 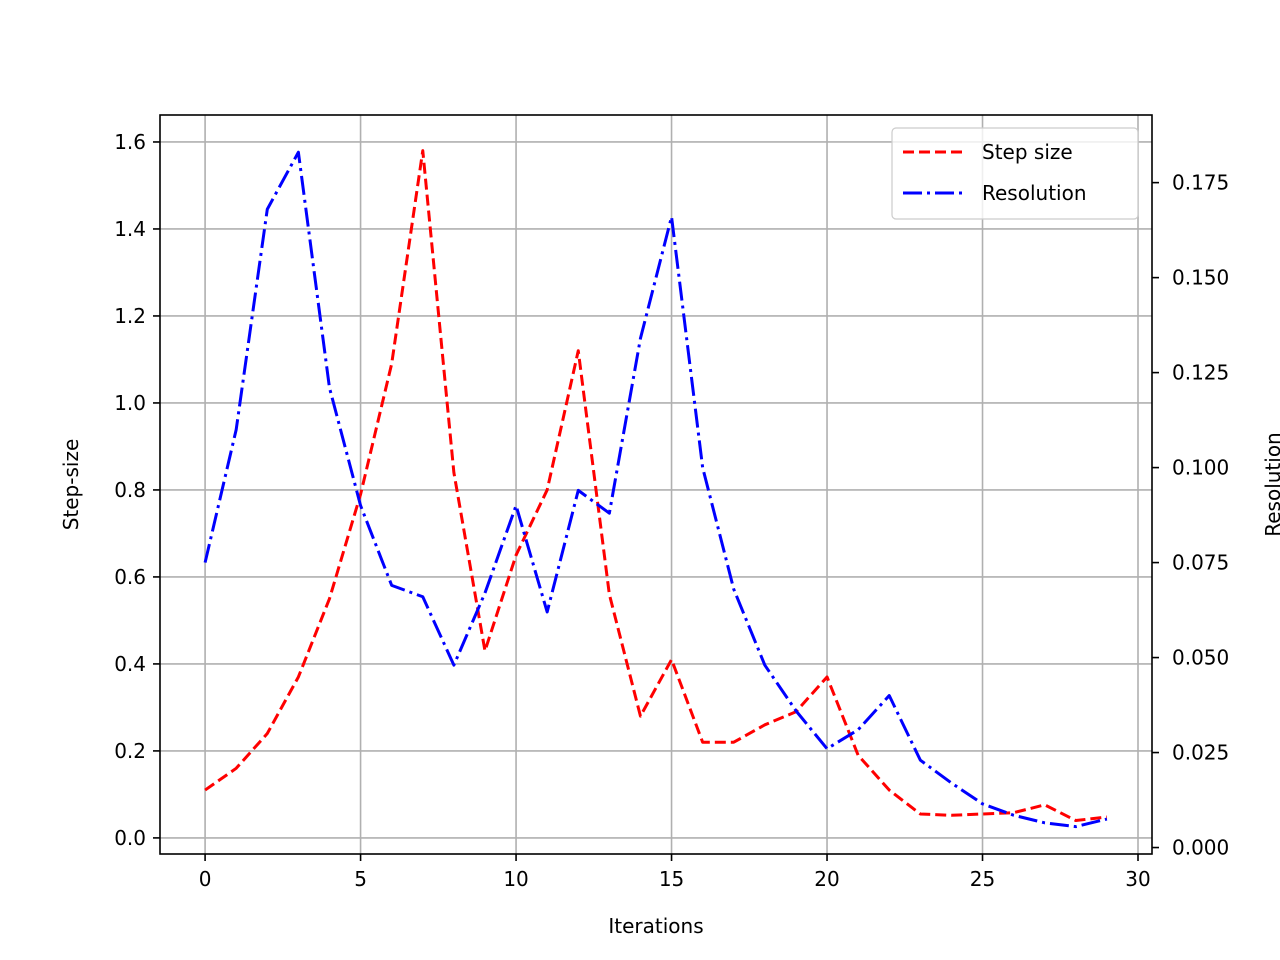 What do you see at coordinates (205, 879) in the screenshot?
I see `x-tick-label: 0` at bounding box center [205, 879].